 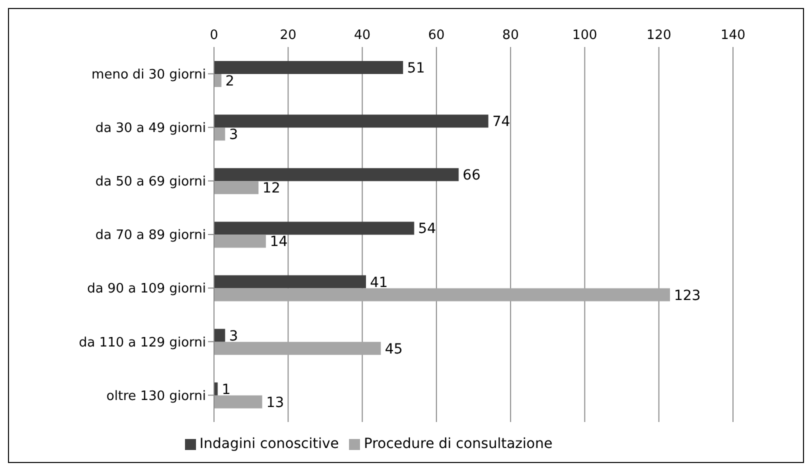 What do you see at coordinates (687, 296) in the screenshot?
I see `data-label: 123` at bounding box center [687, 296].